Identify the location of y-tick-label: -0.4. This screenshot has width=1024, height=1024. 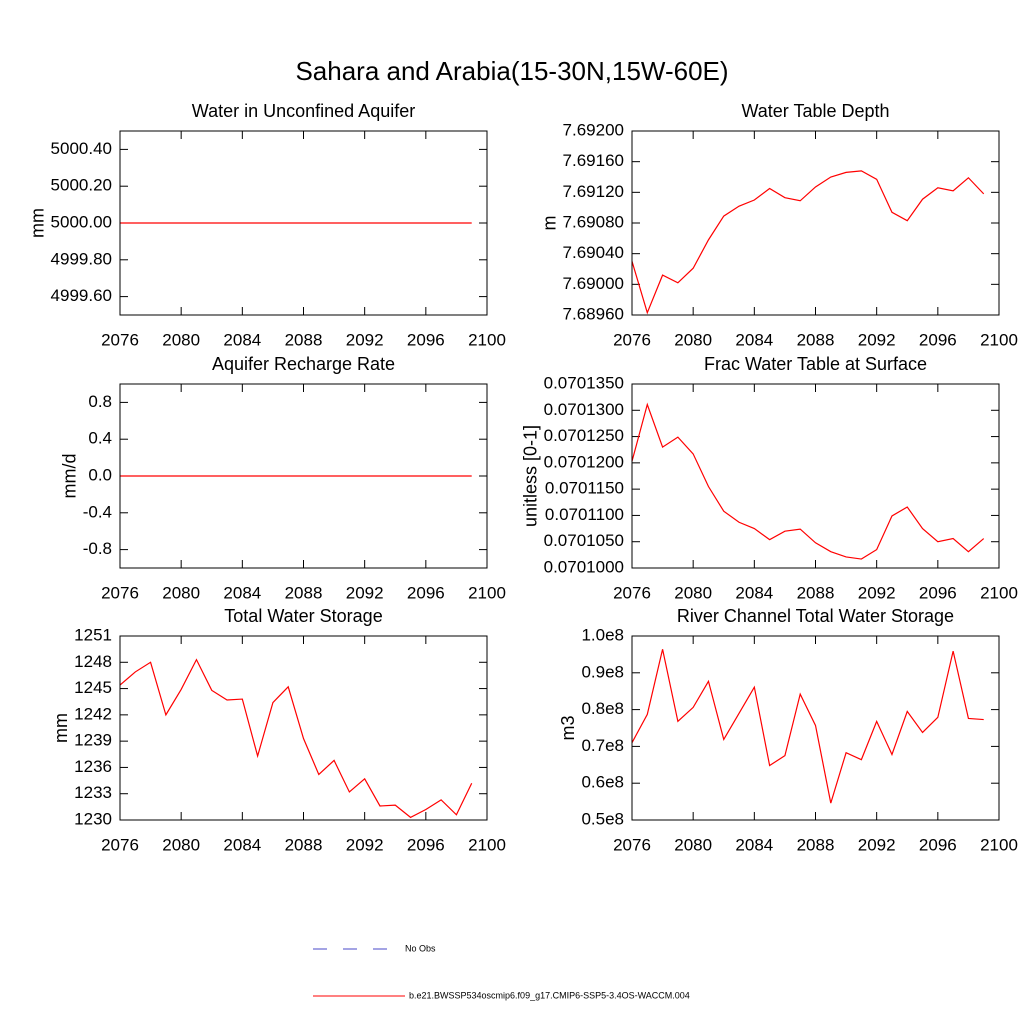
(97, 511).